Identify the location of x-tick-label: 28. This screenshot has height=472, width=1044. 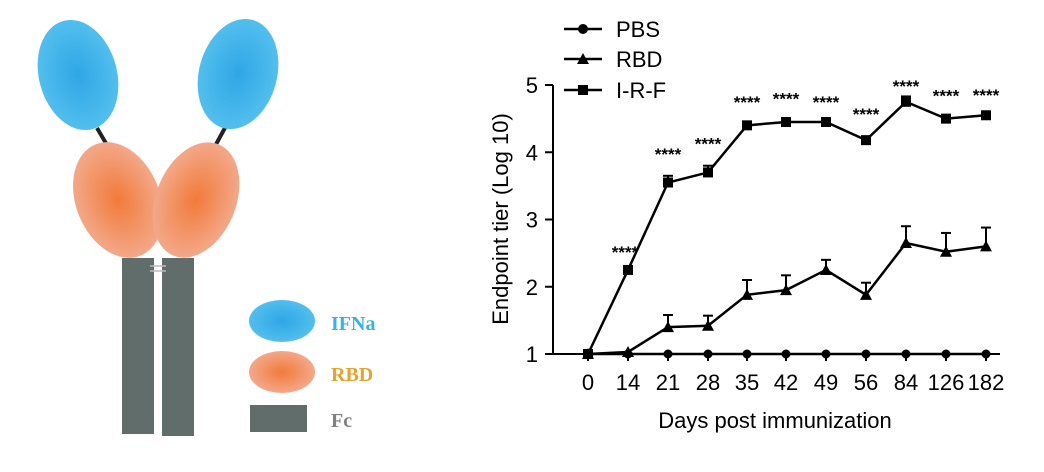
(708, 382).